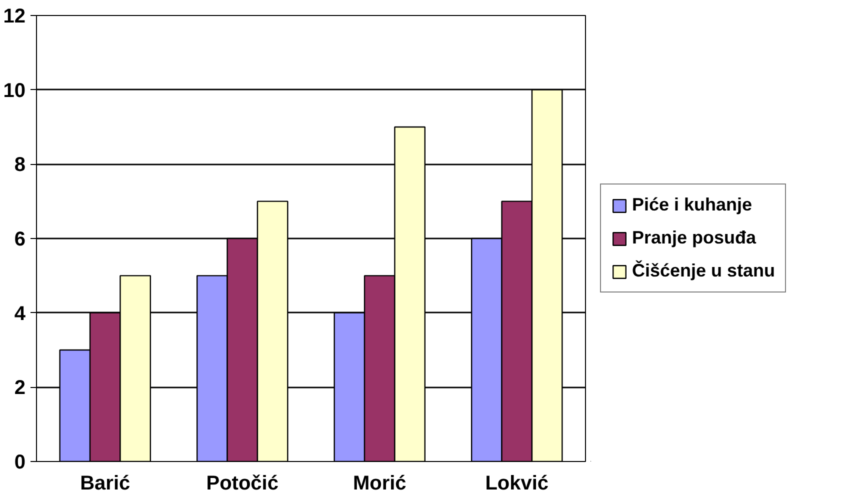 The width and height of the screenshot is (862, 497). What do you see at coordinates (517, 483) in the screenshot?
I see `x-tick-label: Lokvić` at bounding box center [517, 483].